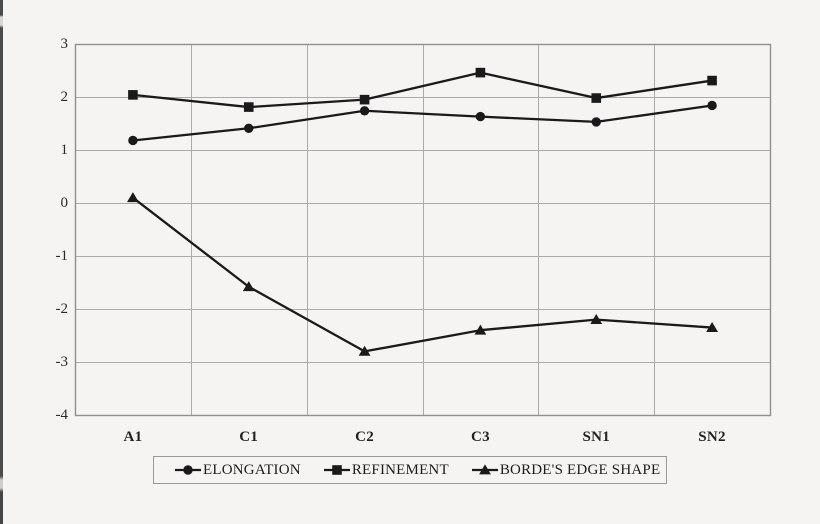 Image resolution: width=820 pixels, height=524 pixels. What do you see at coordinates (62, 415) in the screenshot?
I see `y-tick-label: -4` at bounding box center [62, 415].